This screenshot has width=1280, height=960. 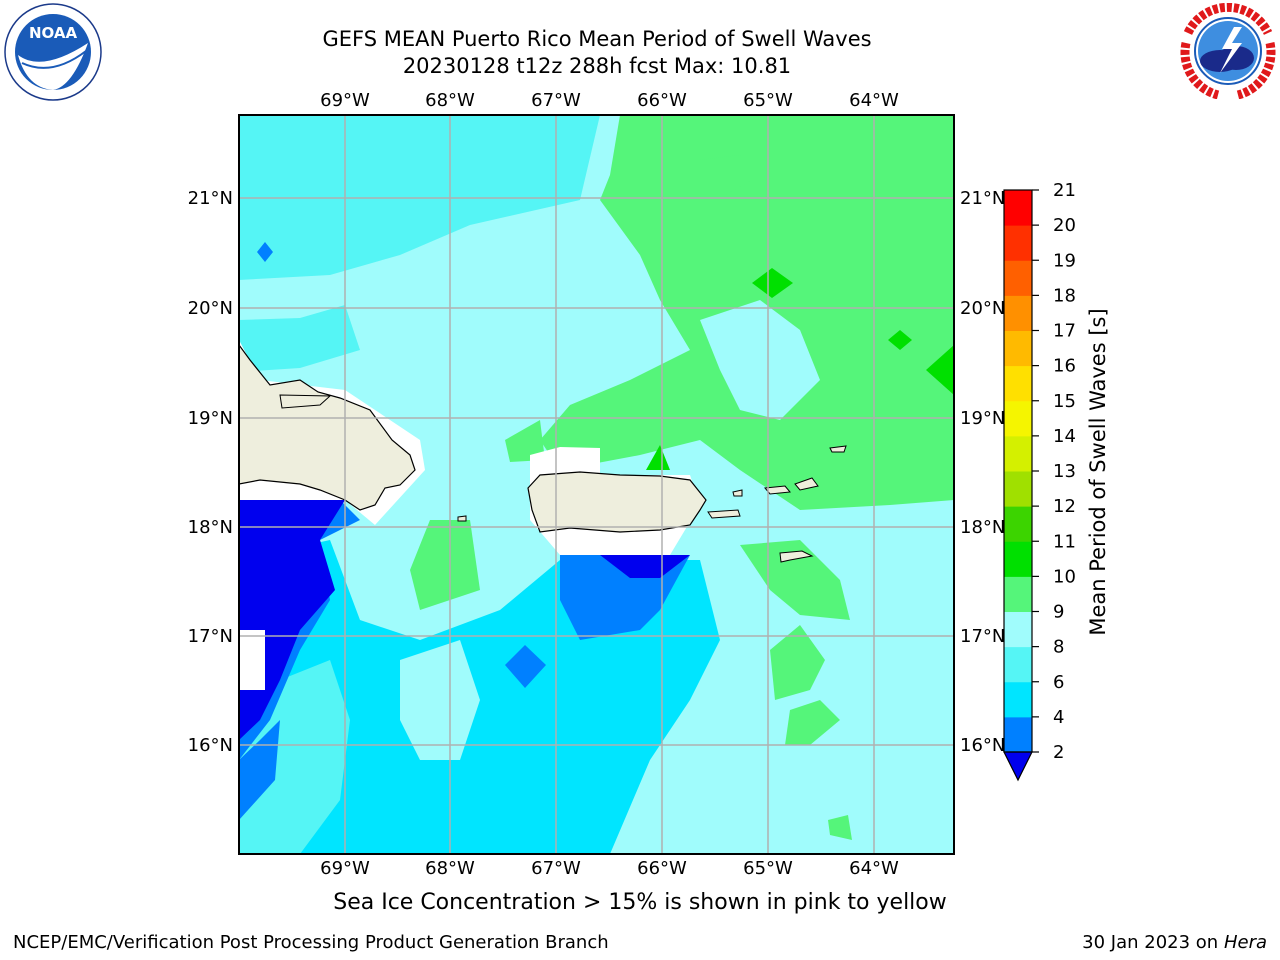 I want to click on colorbar-tick-label: 14, so click(x=1064, y=436).